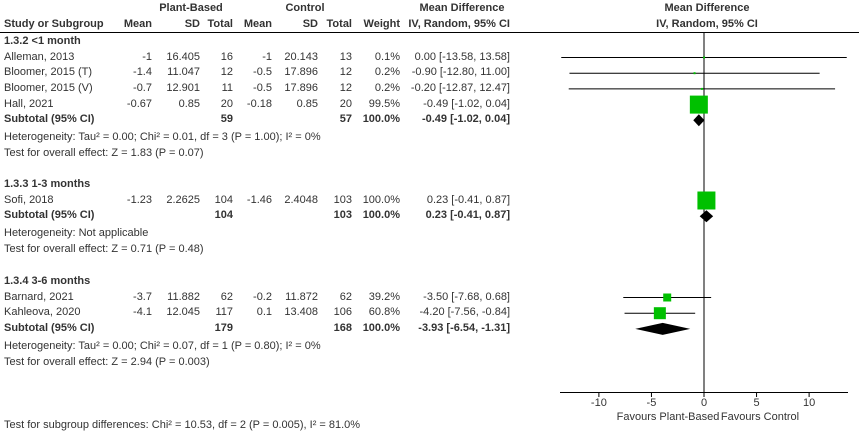 This screenshot has width=859, height=432. What do you see at coordinates (598, 403) in the screenshot?
I see `x-tick-label: -10` at bounding box center [598, 403].